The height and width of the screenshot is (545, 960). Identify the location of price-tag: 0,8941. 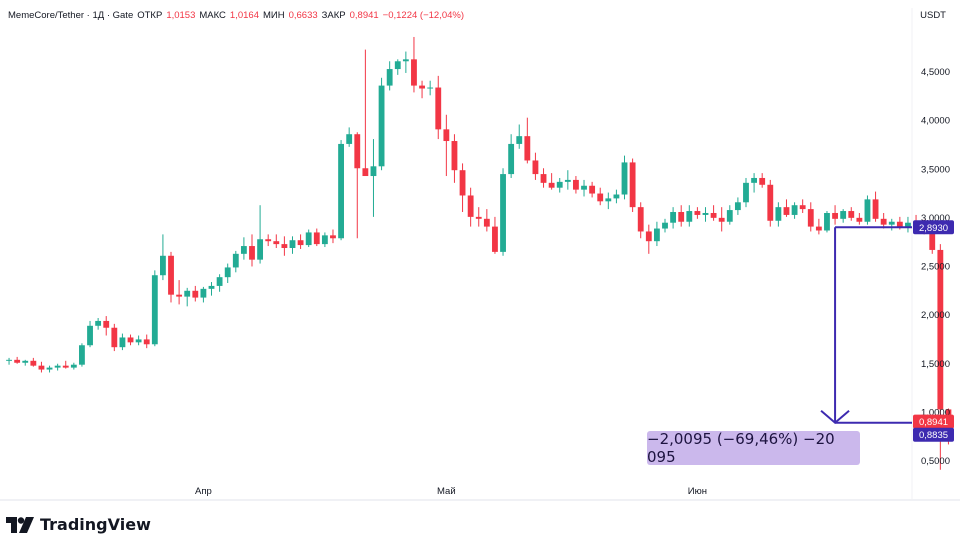
(933, 421).